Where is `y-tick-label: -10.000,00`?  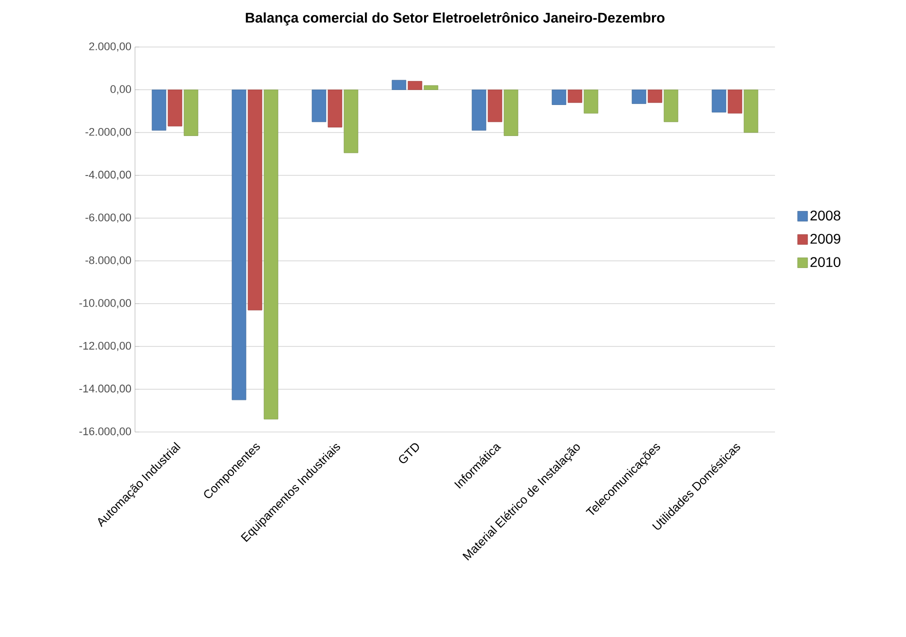
y-tick-label: -10.000,00 is located at coordinates (105, 303).